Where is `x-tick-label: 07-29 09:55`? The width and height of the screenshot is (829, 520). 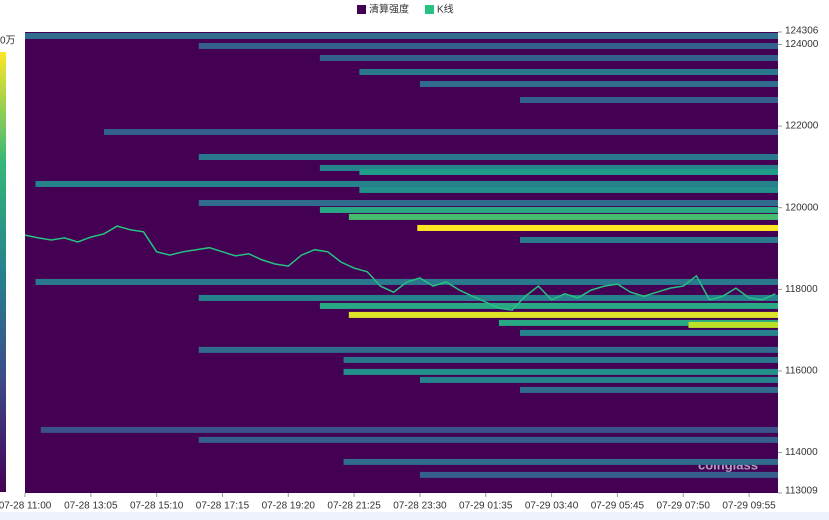 x-tick-label: 07-29 09:55 is located at coordinates (749, 506).